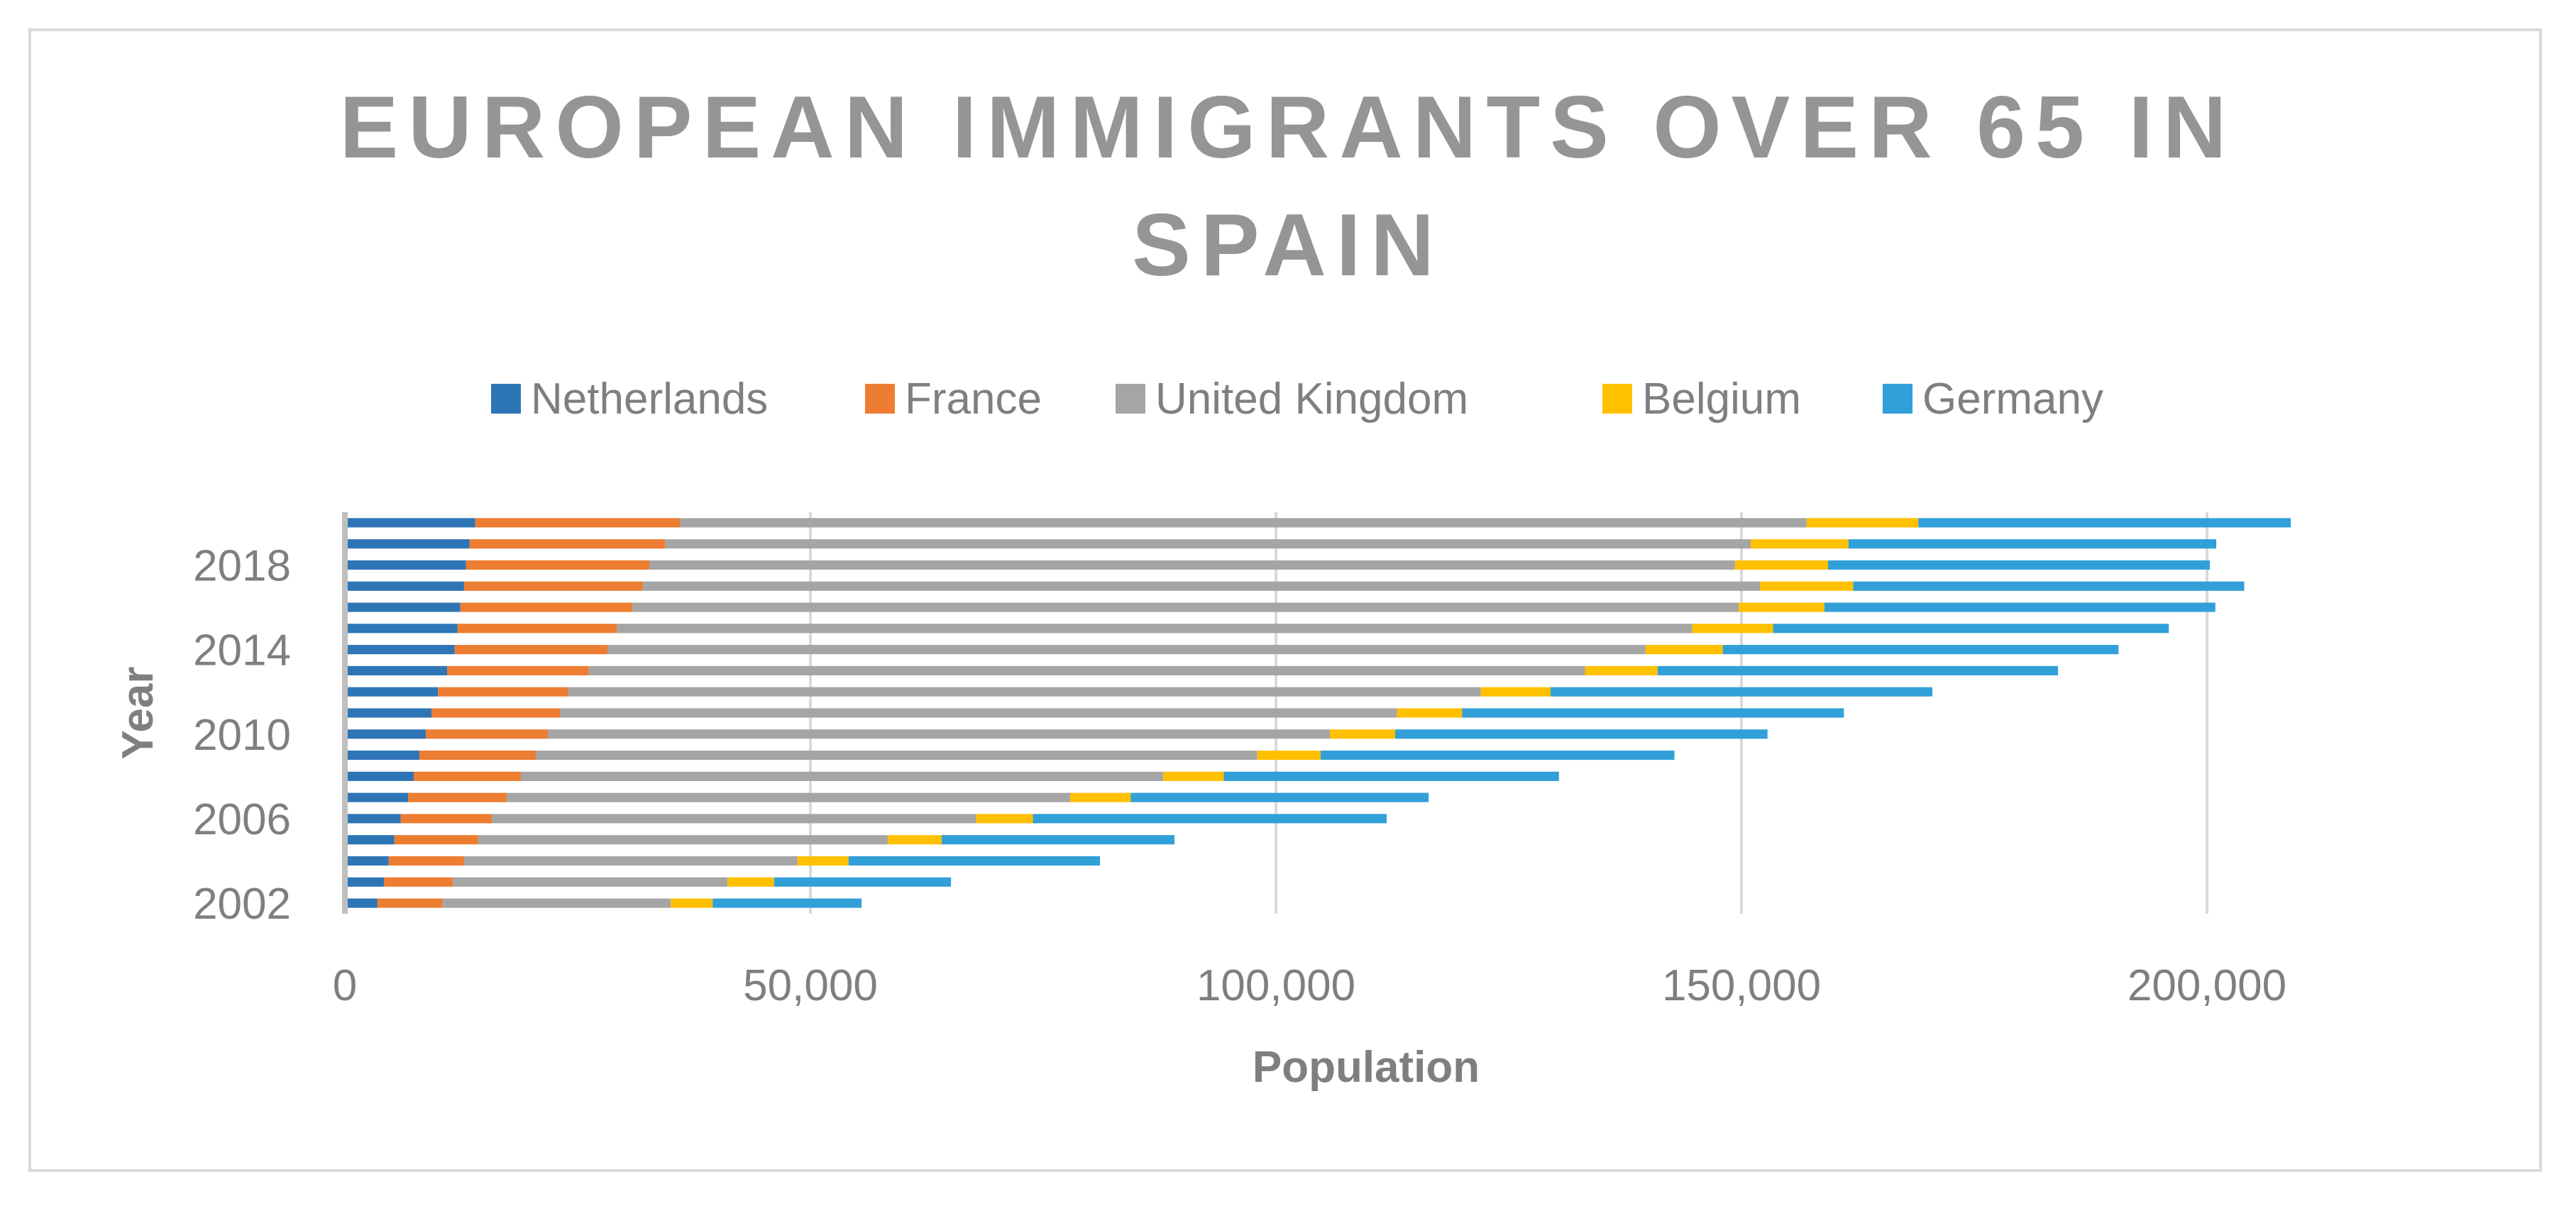  I want to click on legend-item-belgium: Belgium, so click(1701, 400).